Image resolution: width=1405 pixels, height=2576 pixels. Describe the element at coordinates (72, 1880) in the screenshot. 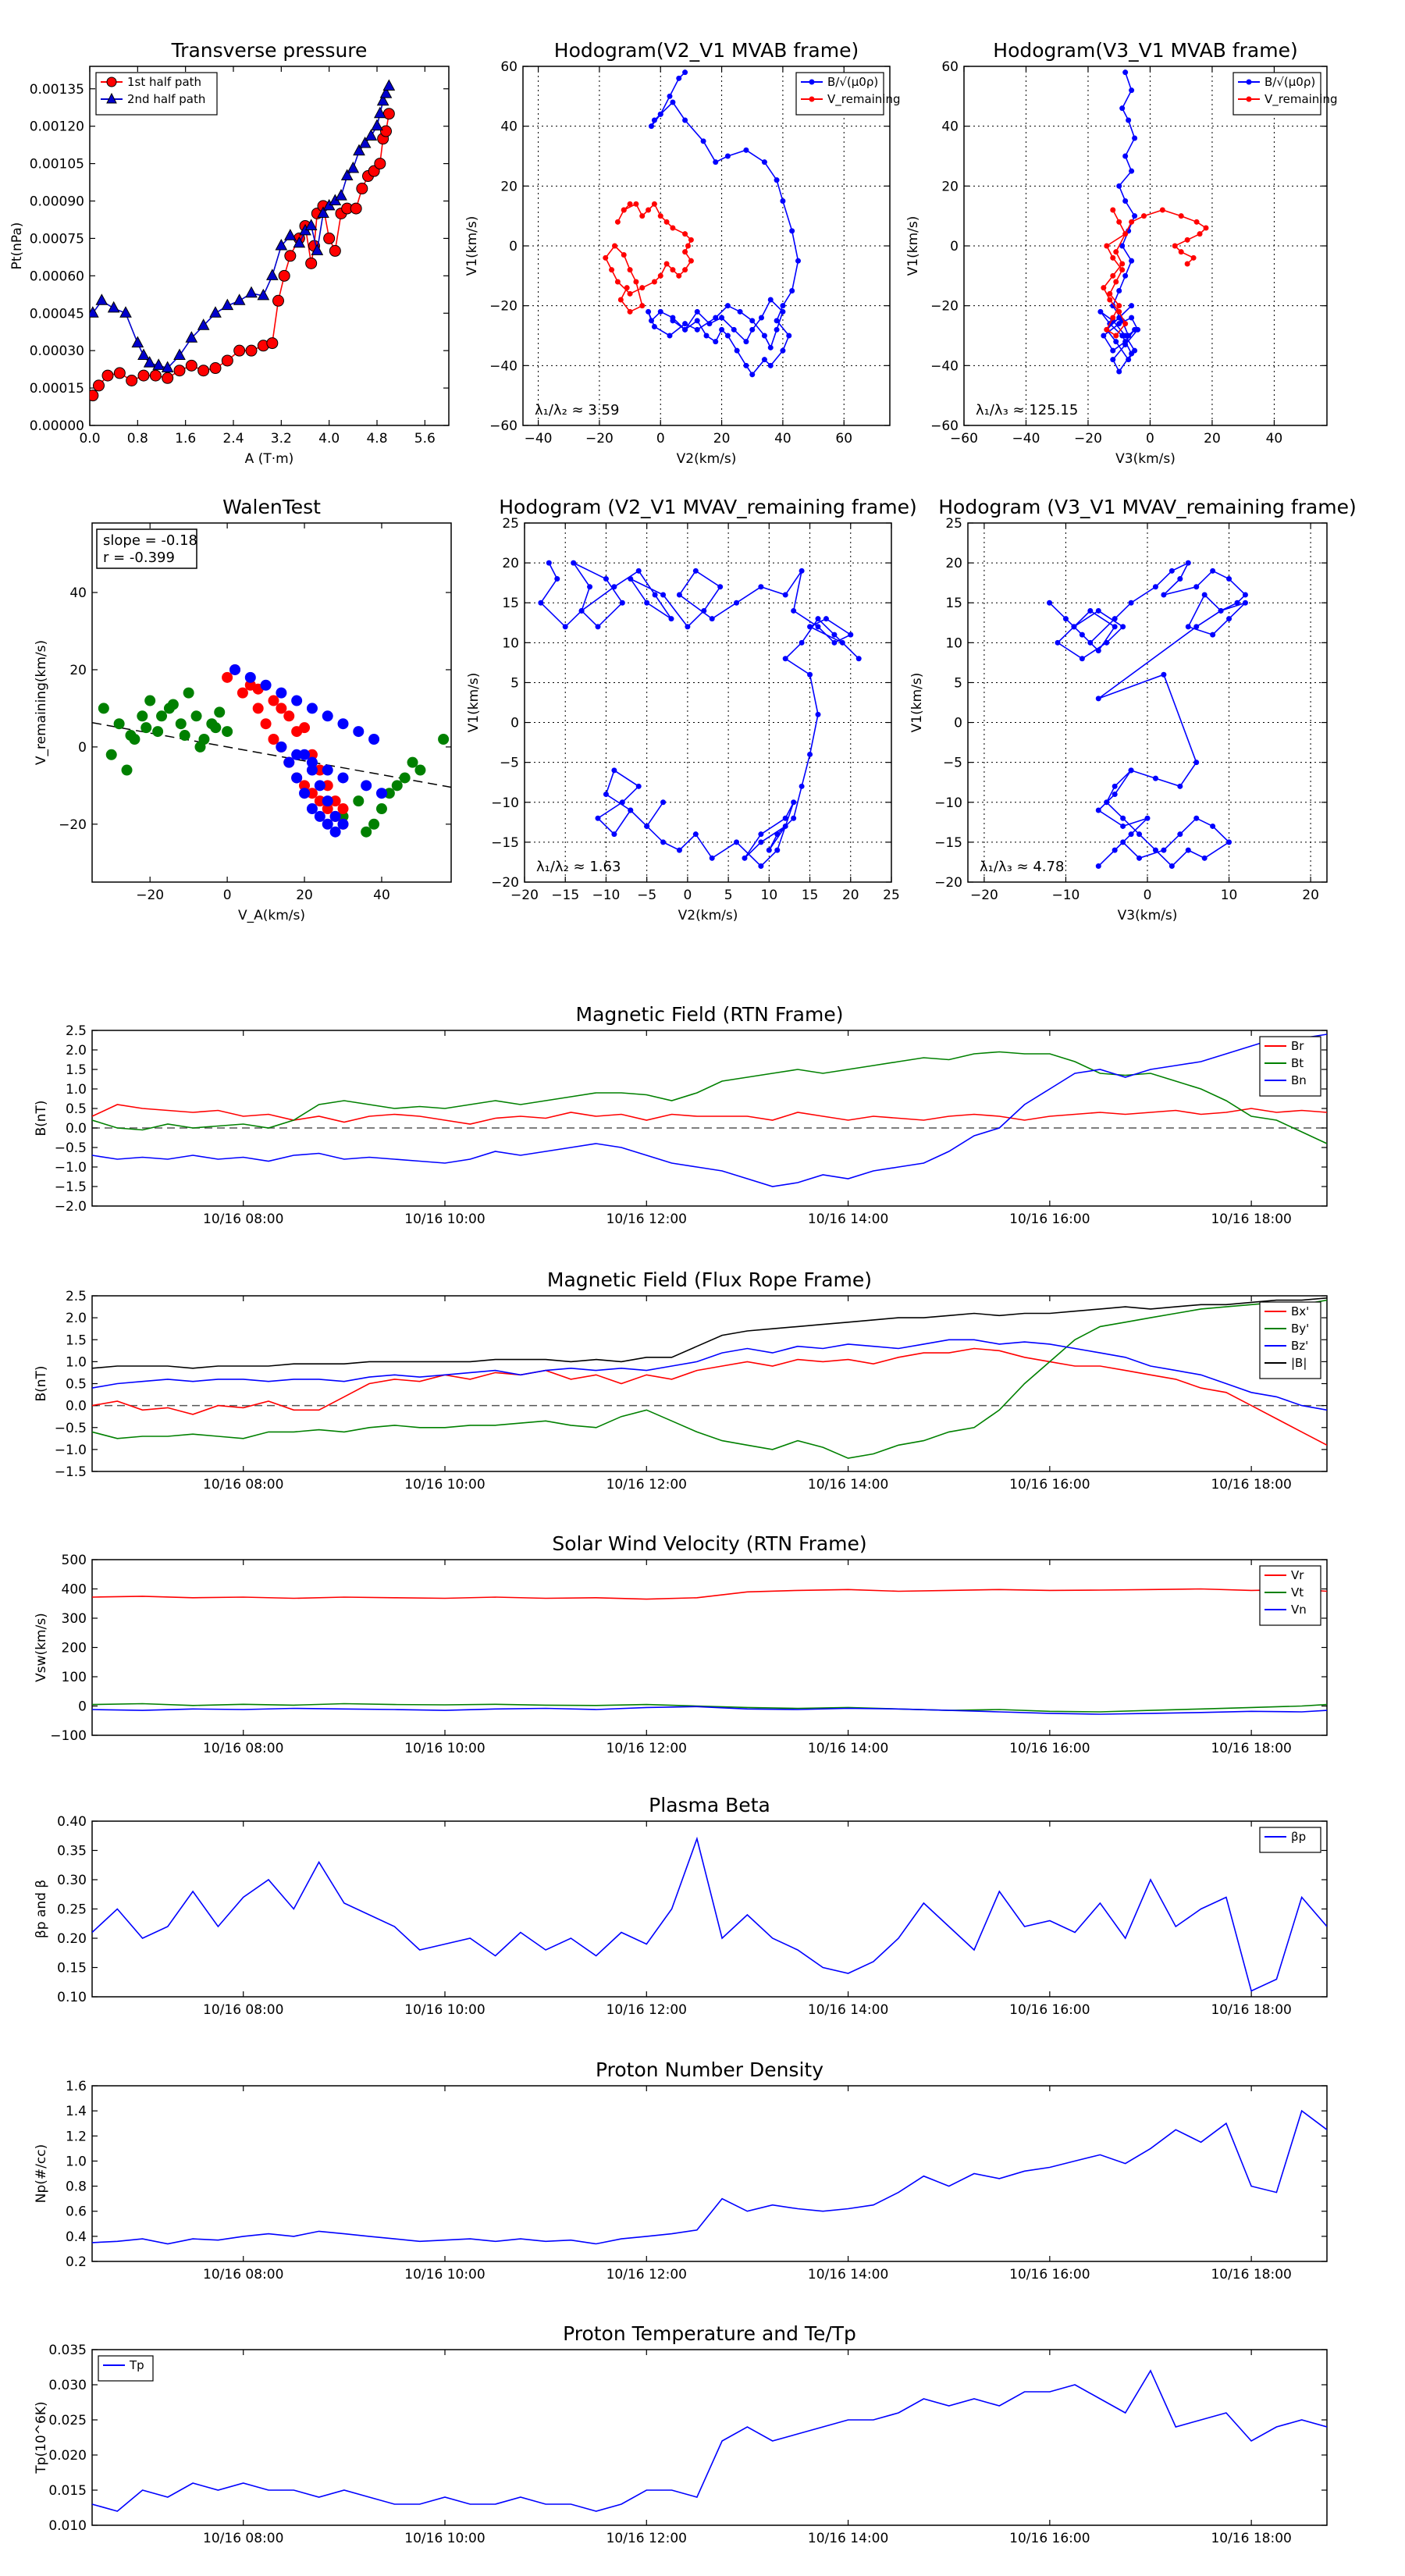

I see `y-tick-label: 0.30` at that location.